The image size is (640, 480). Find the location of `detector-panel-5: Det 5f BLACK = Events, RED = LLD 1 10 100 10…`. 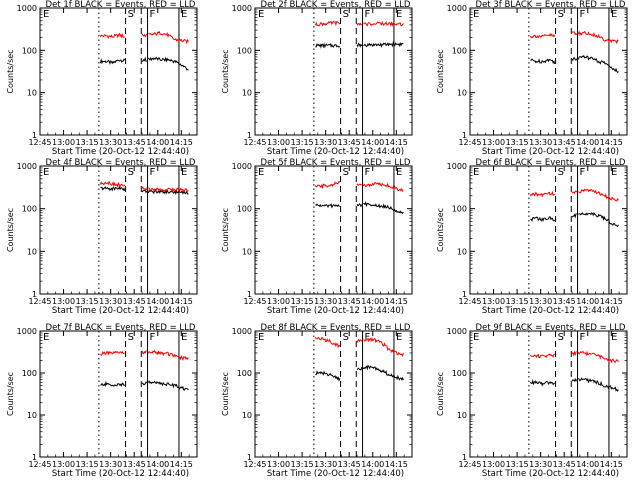

detector-panel-5: Det 5f BLACK = Events, RED = LLD 1 10 100 10… is located at coordinates (317, 237).